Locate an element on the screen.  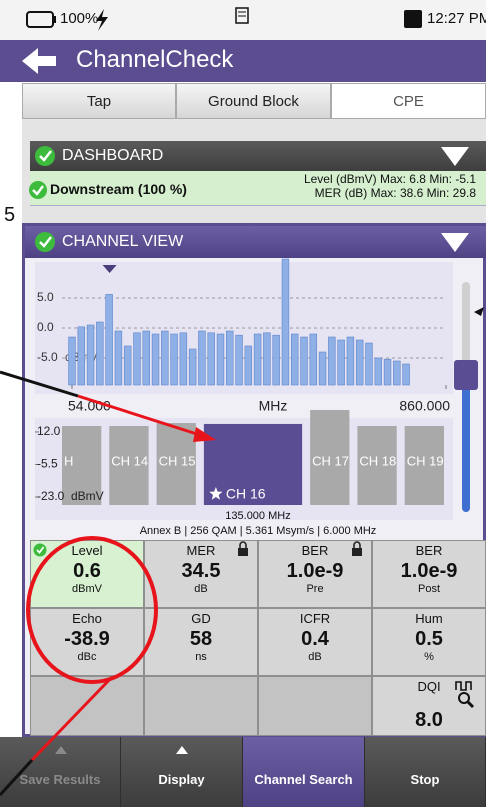
cell-unit: % is located at coordinates (429, 657).